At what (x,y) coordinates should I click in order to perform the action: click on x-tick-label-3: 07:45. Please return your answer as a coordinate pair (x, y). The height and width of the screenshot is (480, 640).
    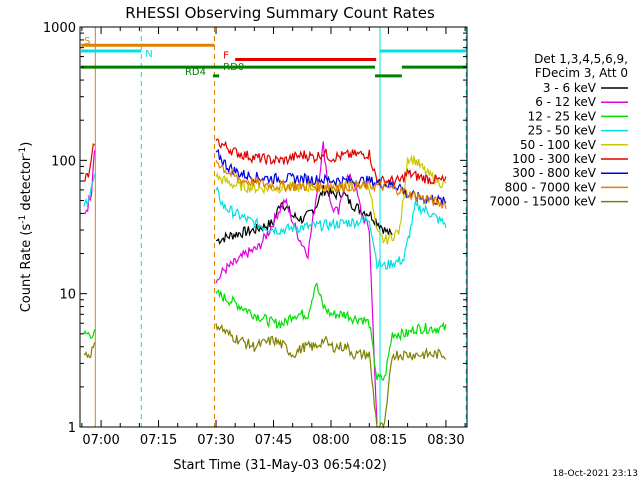
    Looking at the image, I should click on (273, 440).